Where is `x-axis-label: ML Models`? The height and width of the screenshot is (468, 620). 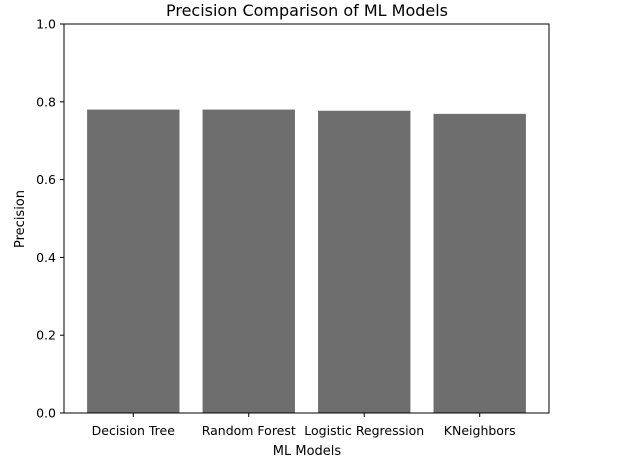 x-axis-label: ML Models is located at coordinates (307, 451).